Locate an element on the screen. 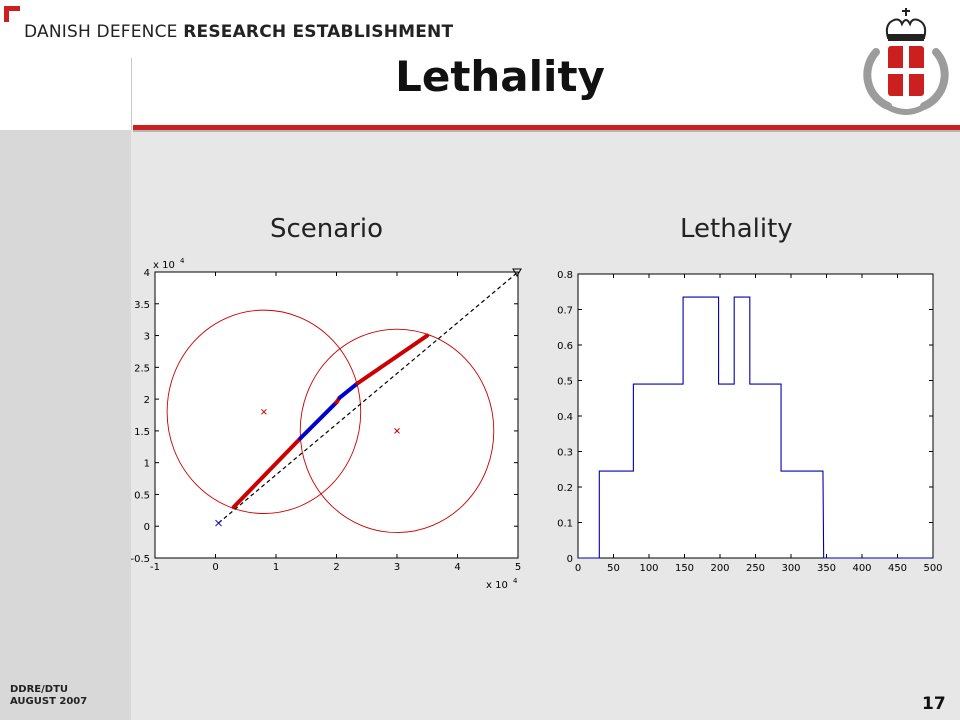  scenario-y-tick-label: 2.5 is located at coordinates (142, 368).